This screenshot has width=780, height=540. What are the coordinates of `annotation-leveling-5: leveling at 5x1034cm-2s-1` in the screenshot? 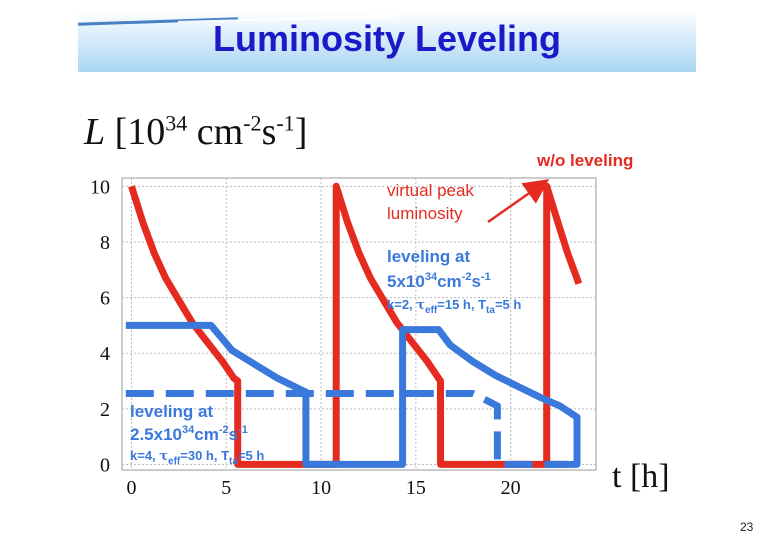 It's located at (439, 269).